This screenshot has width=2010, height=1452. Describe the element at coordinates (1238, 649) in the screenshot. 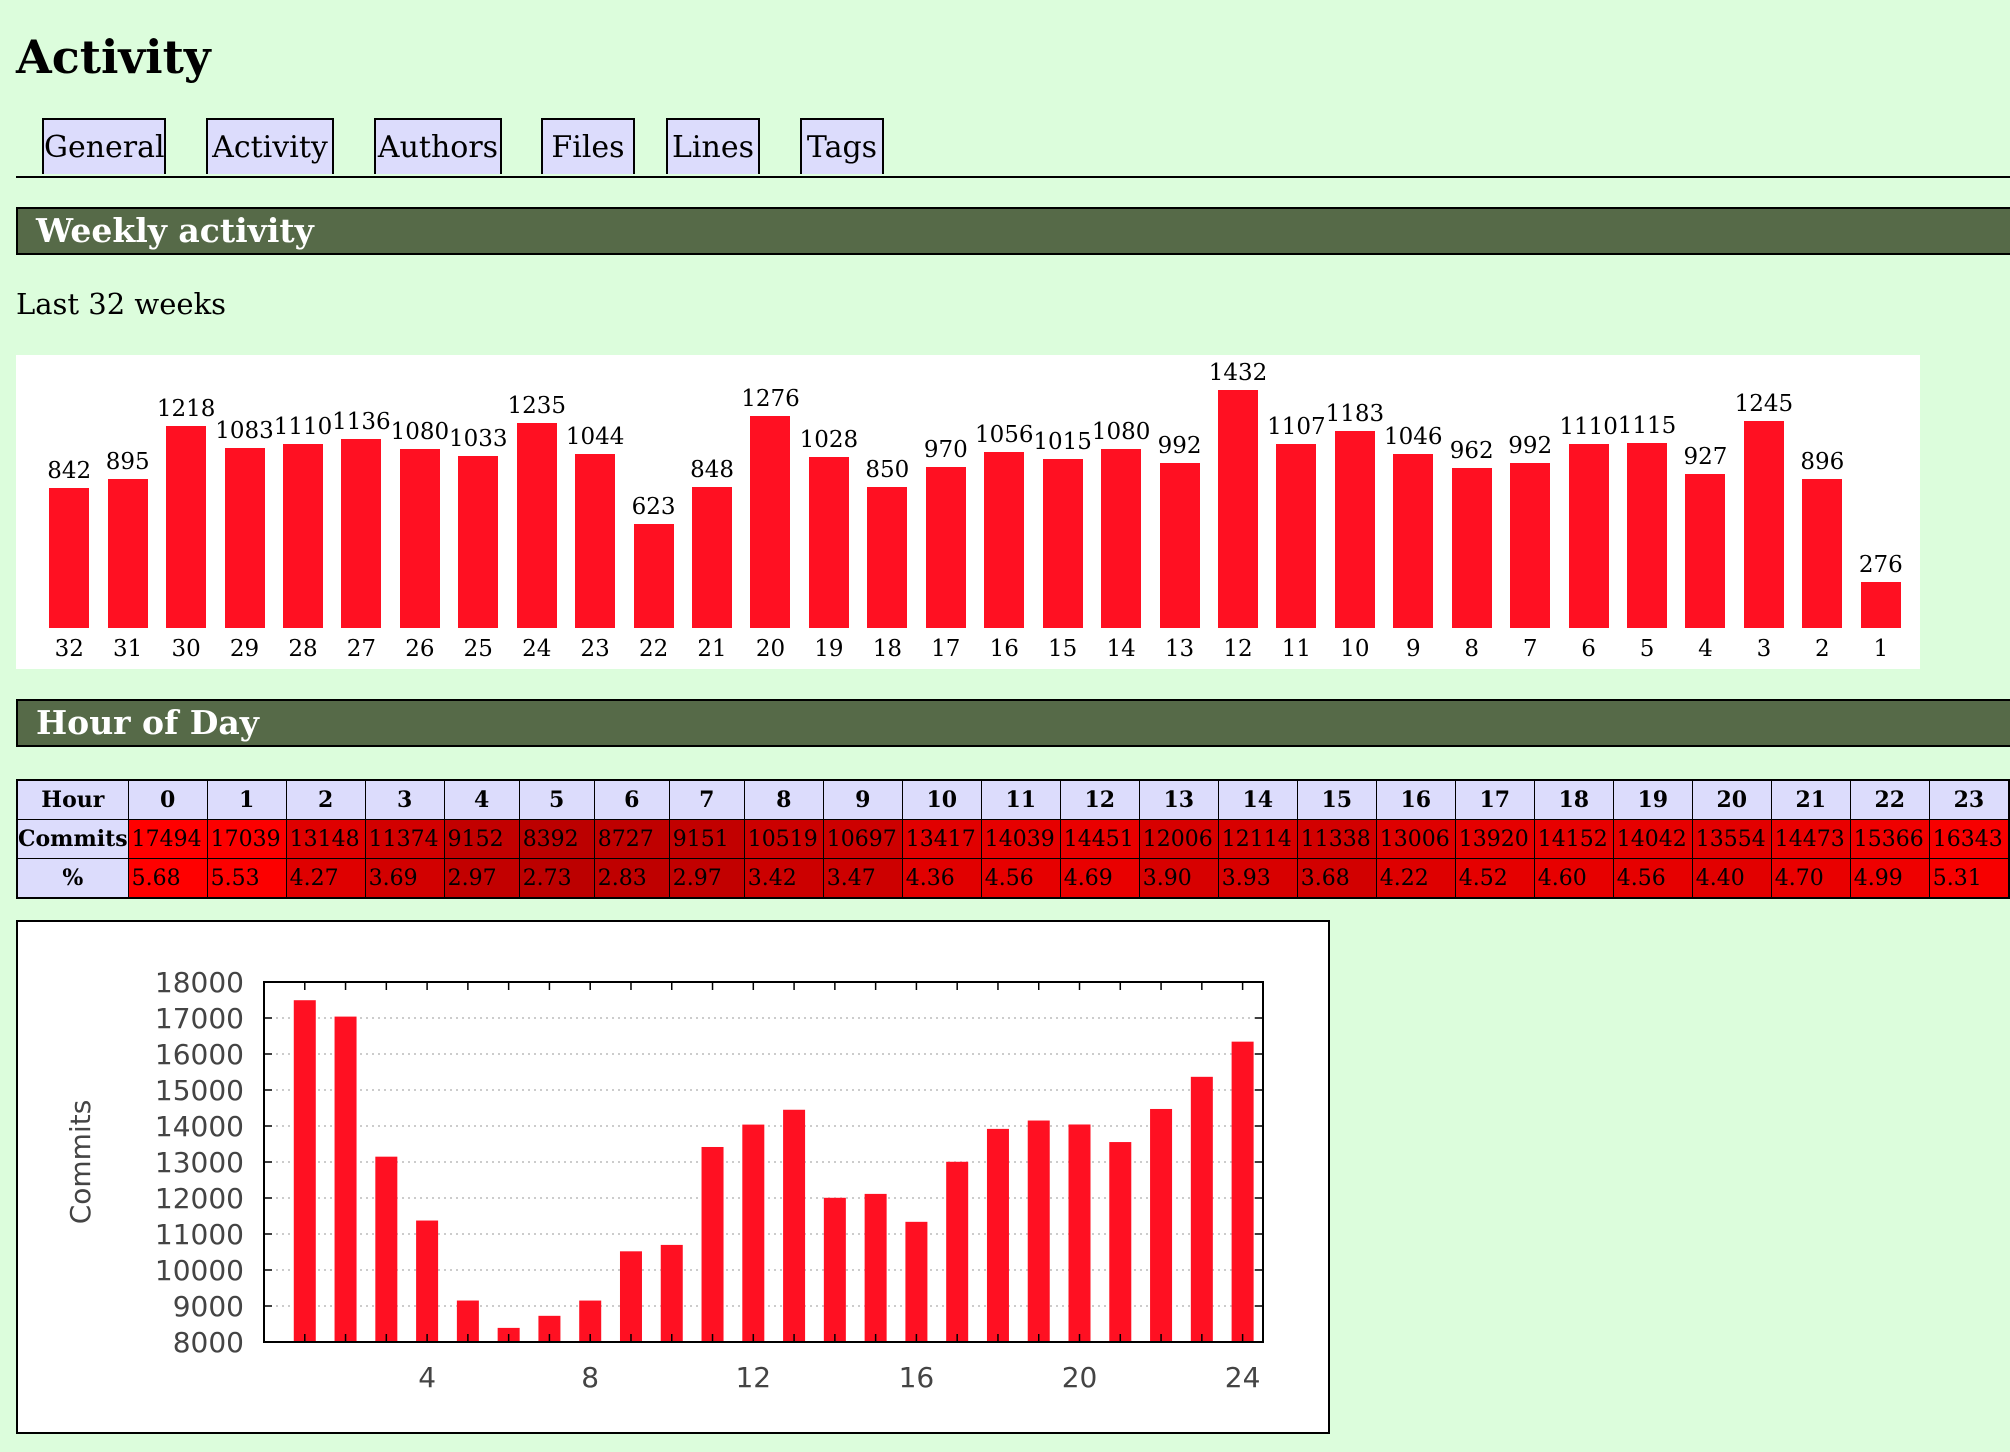

I see `weekly-week-label: 12` at that location.